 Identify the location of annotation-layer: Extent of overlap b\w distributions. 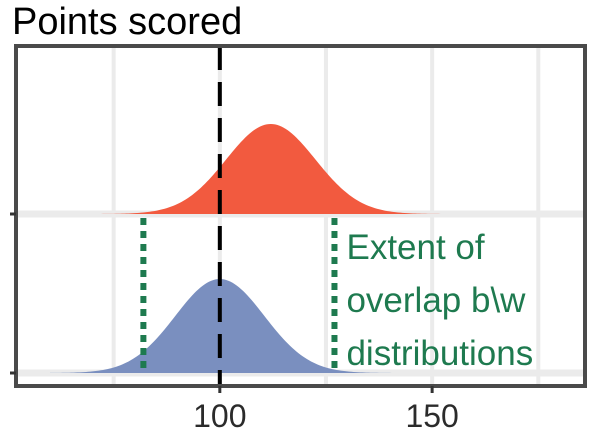
(439, 300).